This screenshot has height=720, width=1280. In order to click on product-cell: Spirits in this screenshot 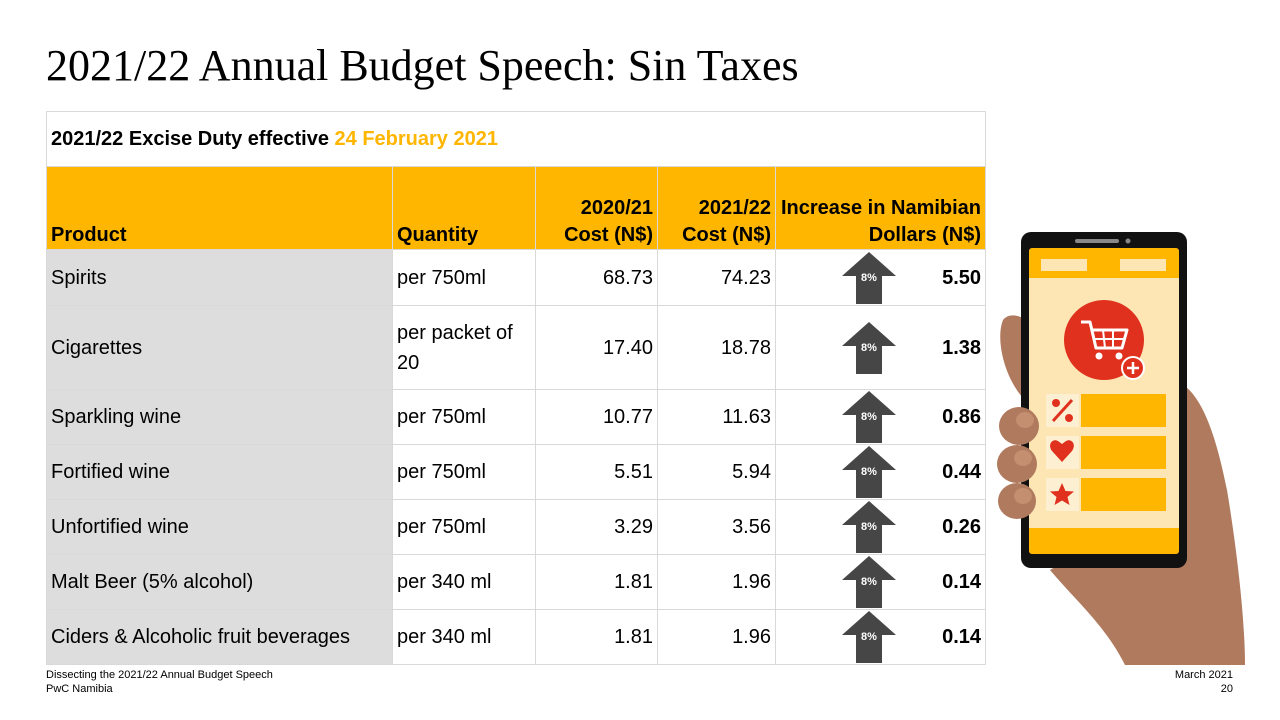, I will do `click(219, 277)`.